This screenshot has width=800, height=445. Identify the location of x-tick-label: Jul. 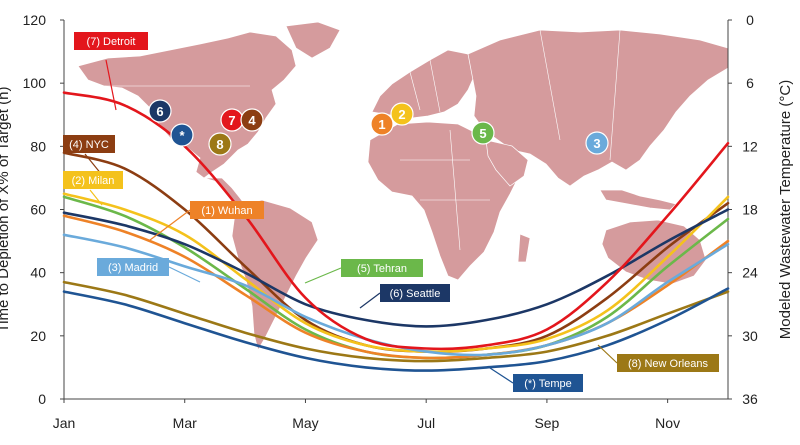
(426, 423).